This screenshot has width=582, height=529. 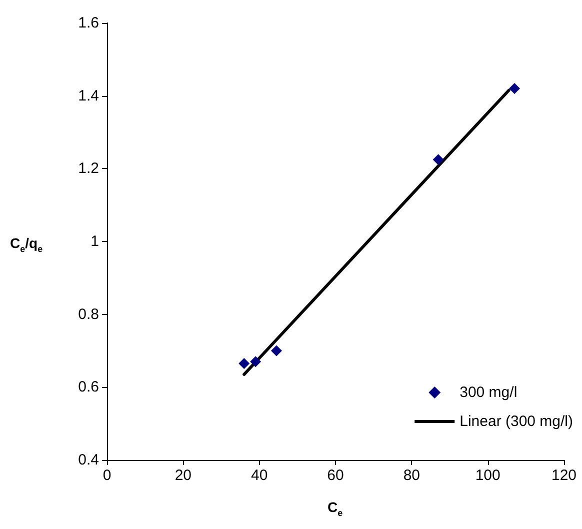 I want to click on x-tick-label: 100, so click(x=487, y=475).